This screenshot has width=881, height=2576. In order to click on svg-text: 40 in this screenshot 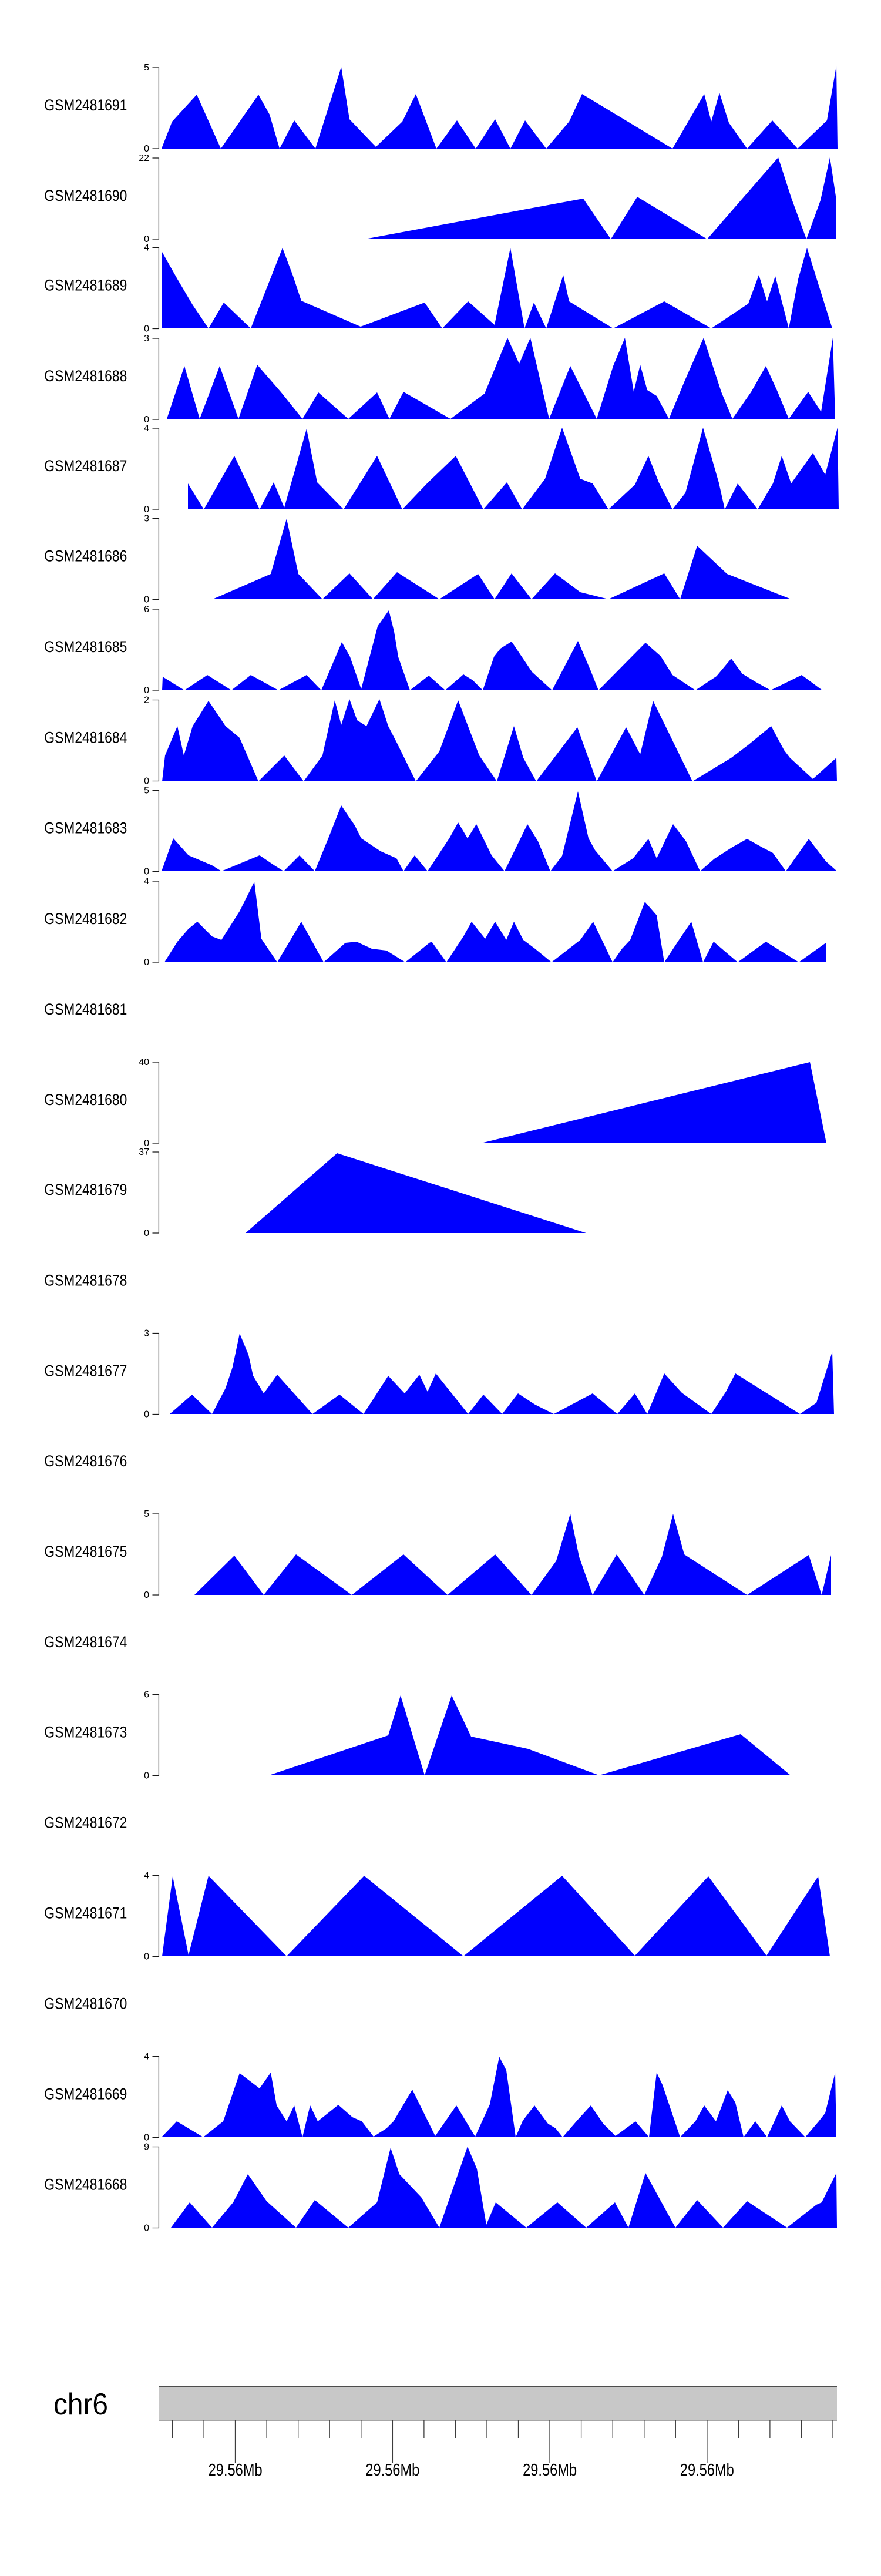, I will do `click(144, 1062)`.